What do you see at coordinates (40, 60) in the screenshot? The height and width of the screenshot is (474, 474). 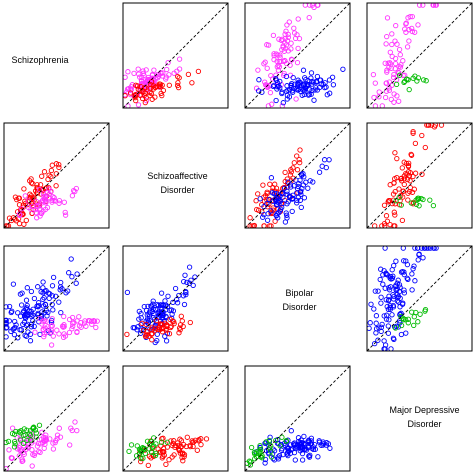 I see `diagonal-label-line: Schizophrenia` at bounding box center [40, 60].